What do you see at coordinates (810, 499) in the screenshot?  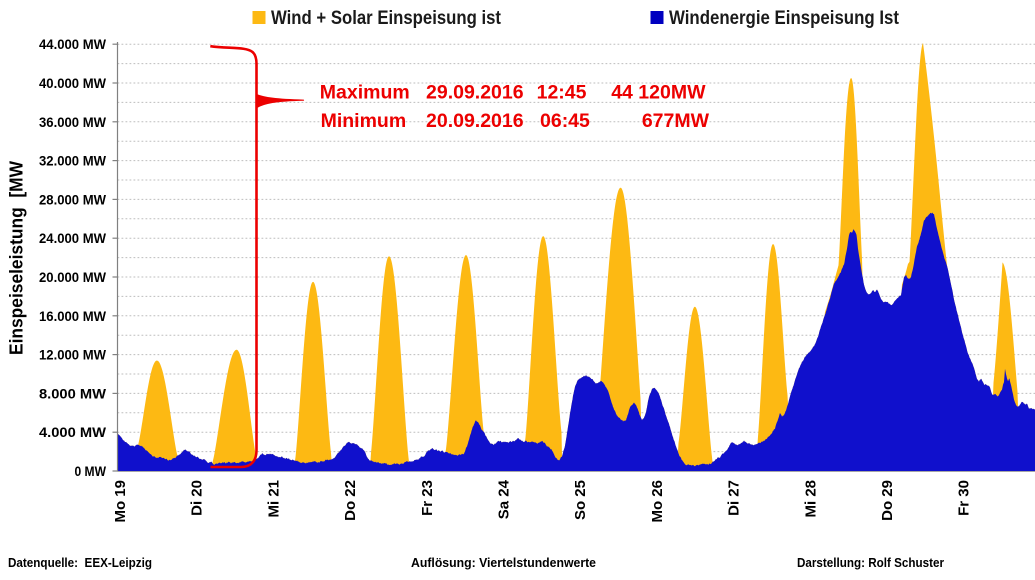 I see `svg-text: Mi 28` at bounding box center [810, 499].